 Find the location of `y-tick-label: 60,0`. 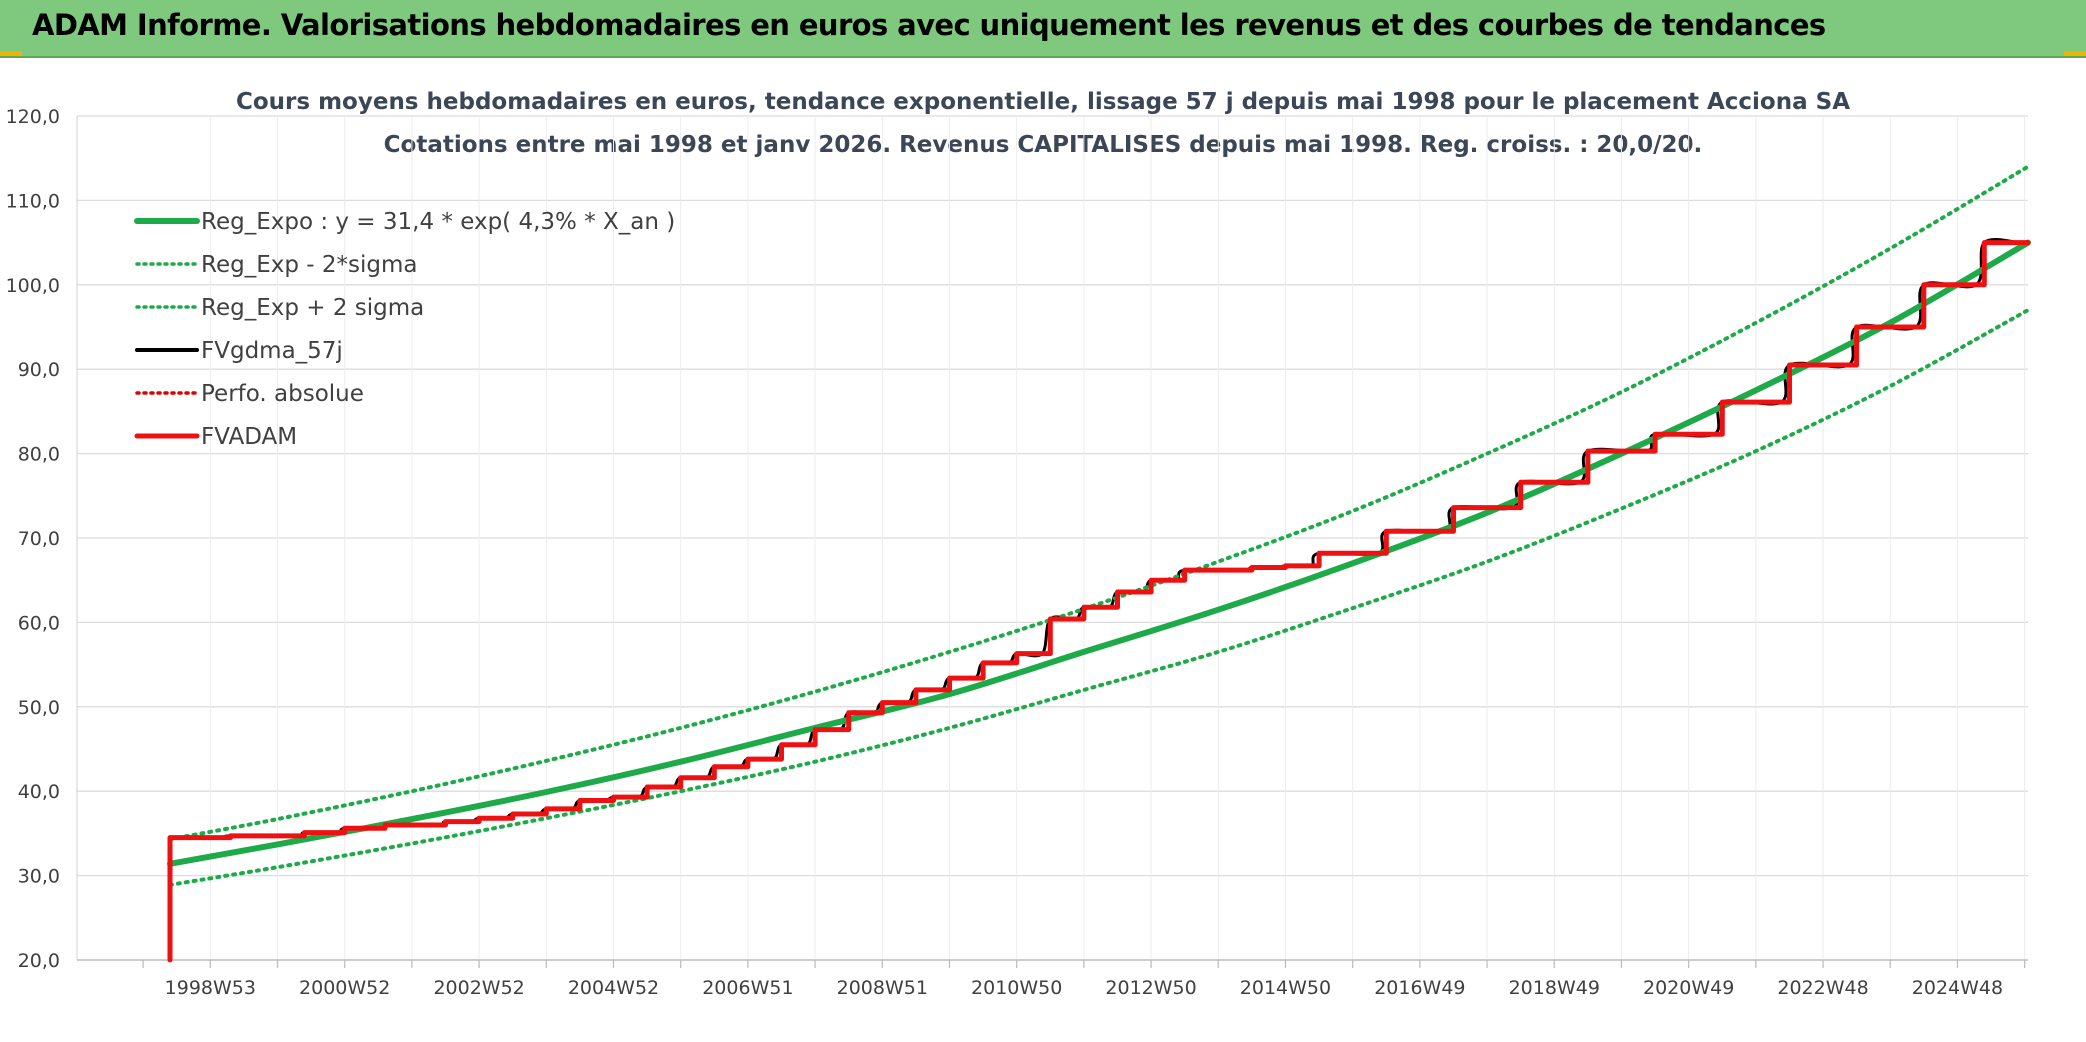

y-tick-label: 60,0 is located at coordinates (39, 623).